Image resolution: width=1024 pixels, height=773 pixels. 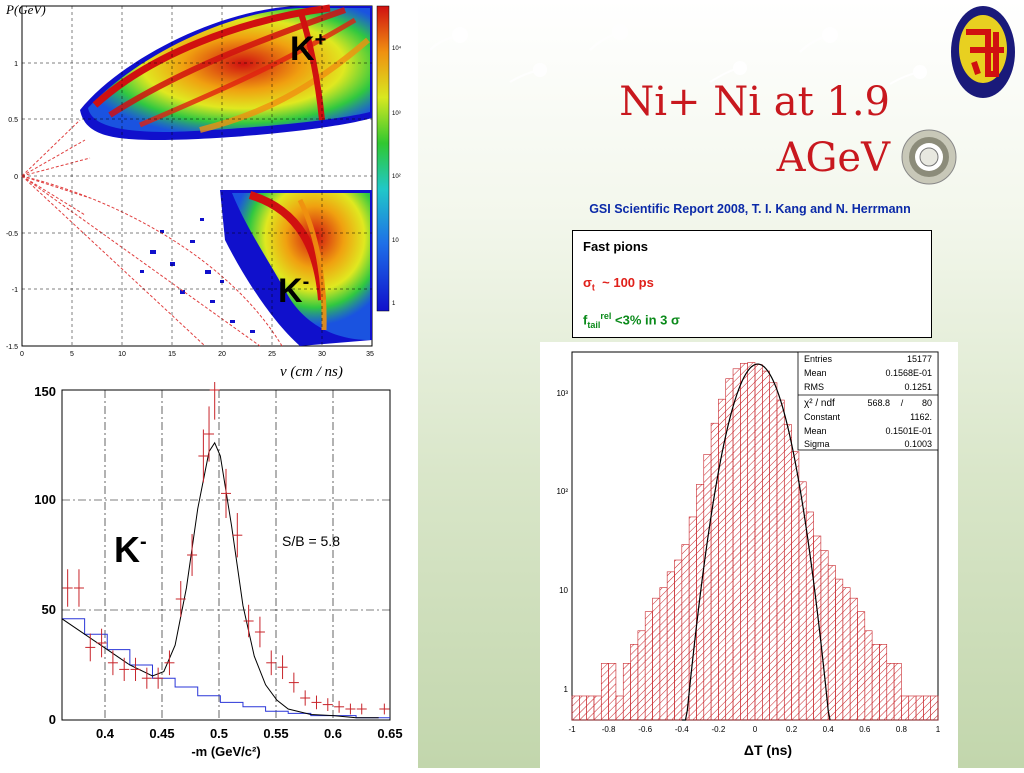 What do you see at coordinates (322, 354) in the screenshot?
I see `tick-label: 30` at bounding box center [322, 354].